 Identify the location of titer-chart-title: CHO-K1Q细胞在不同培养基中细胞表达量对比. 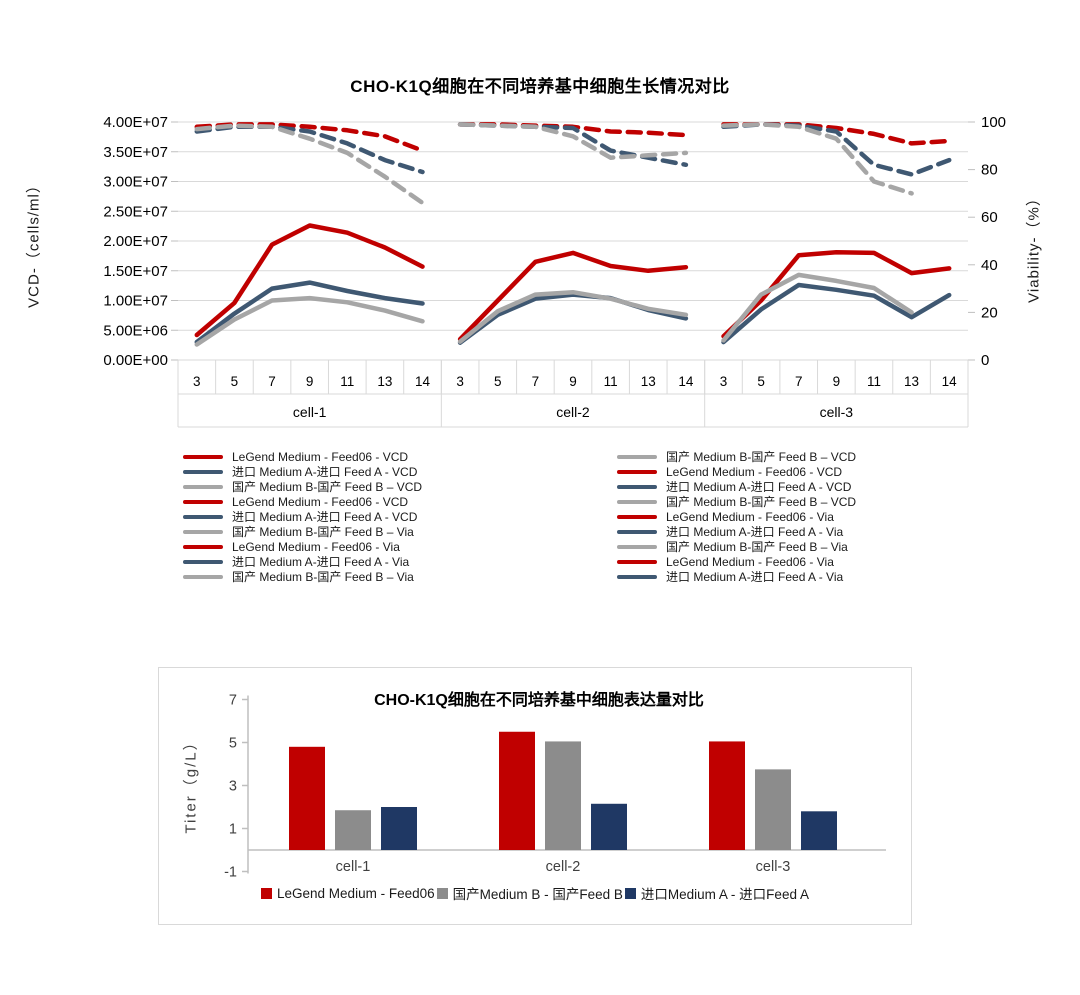
(539, 700).